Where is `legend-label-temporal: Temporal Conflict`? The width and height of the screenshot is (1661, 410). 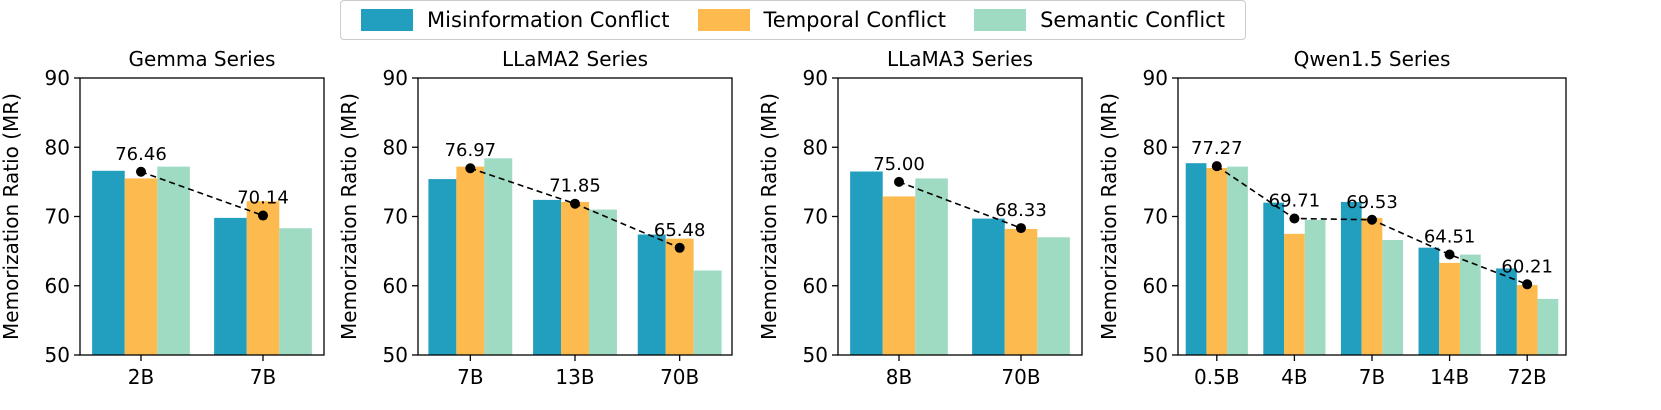
legend-label-temporal: Temporal Conflict is located at coordinates (855, 20).